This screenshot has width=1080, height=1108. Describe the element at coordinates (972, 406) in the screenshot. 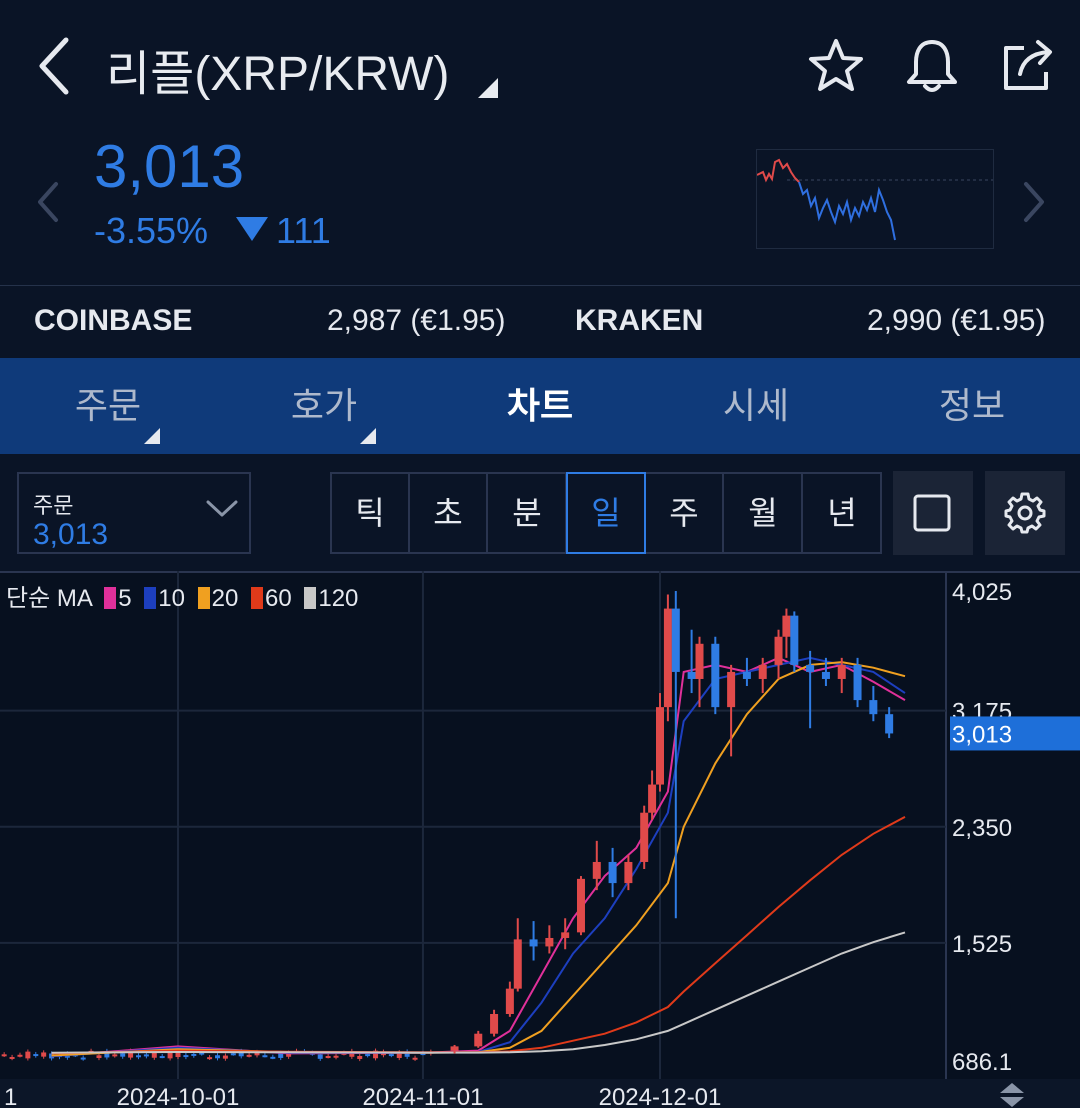

I see `tab-info: 정보` at that location.